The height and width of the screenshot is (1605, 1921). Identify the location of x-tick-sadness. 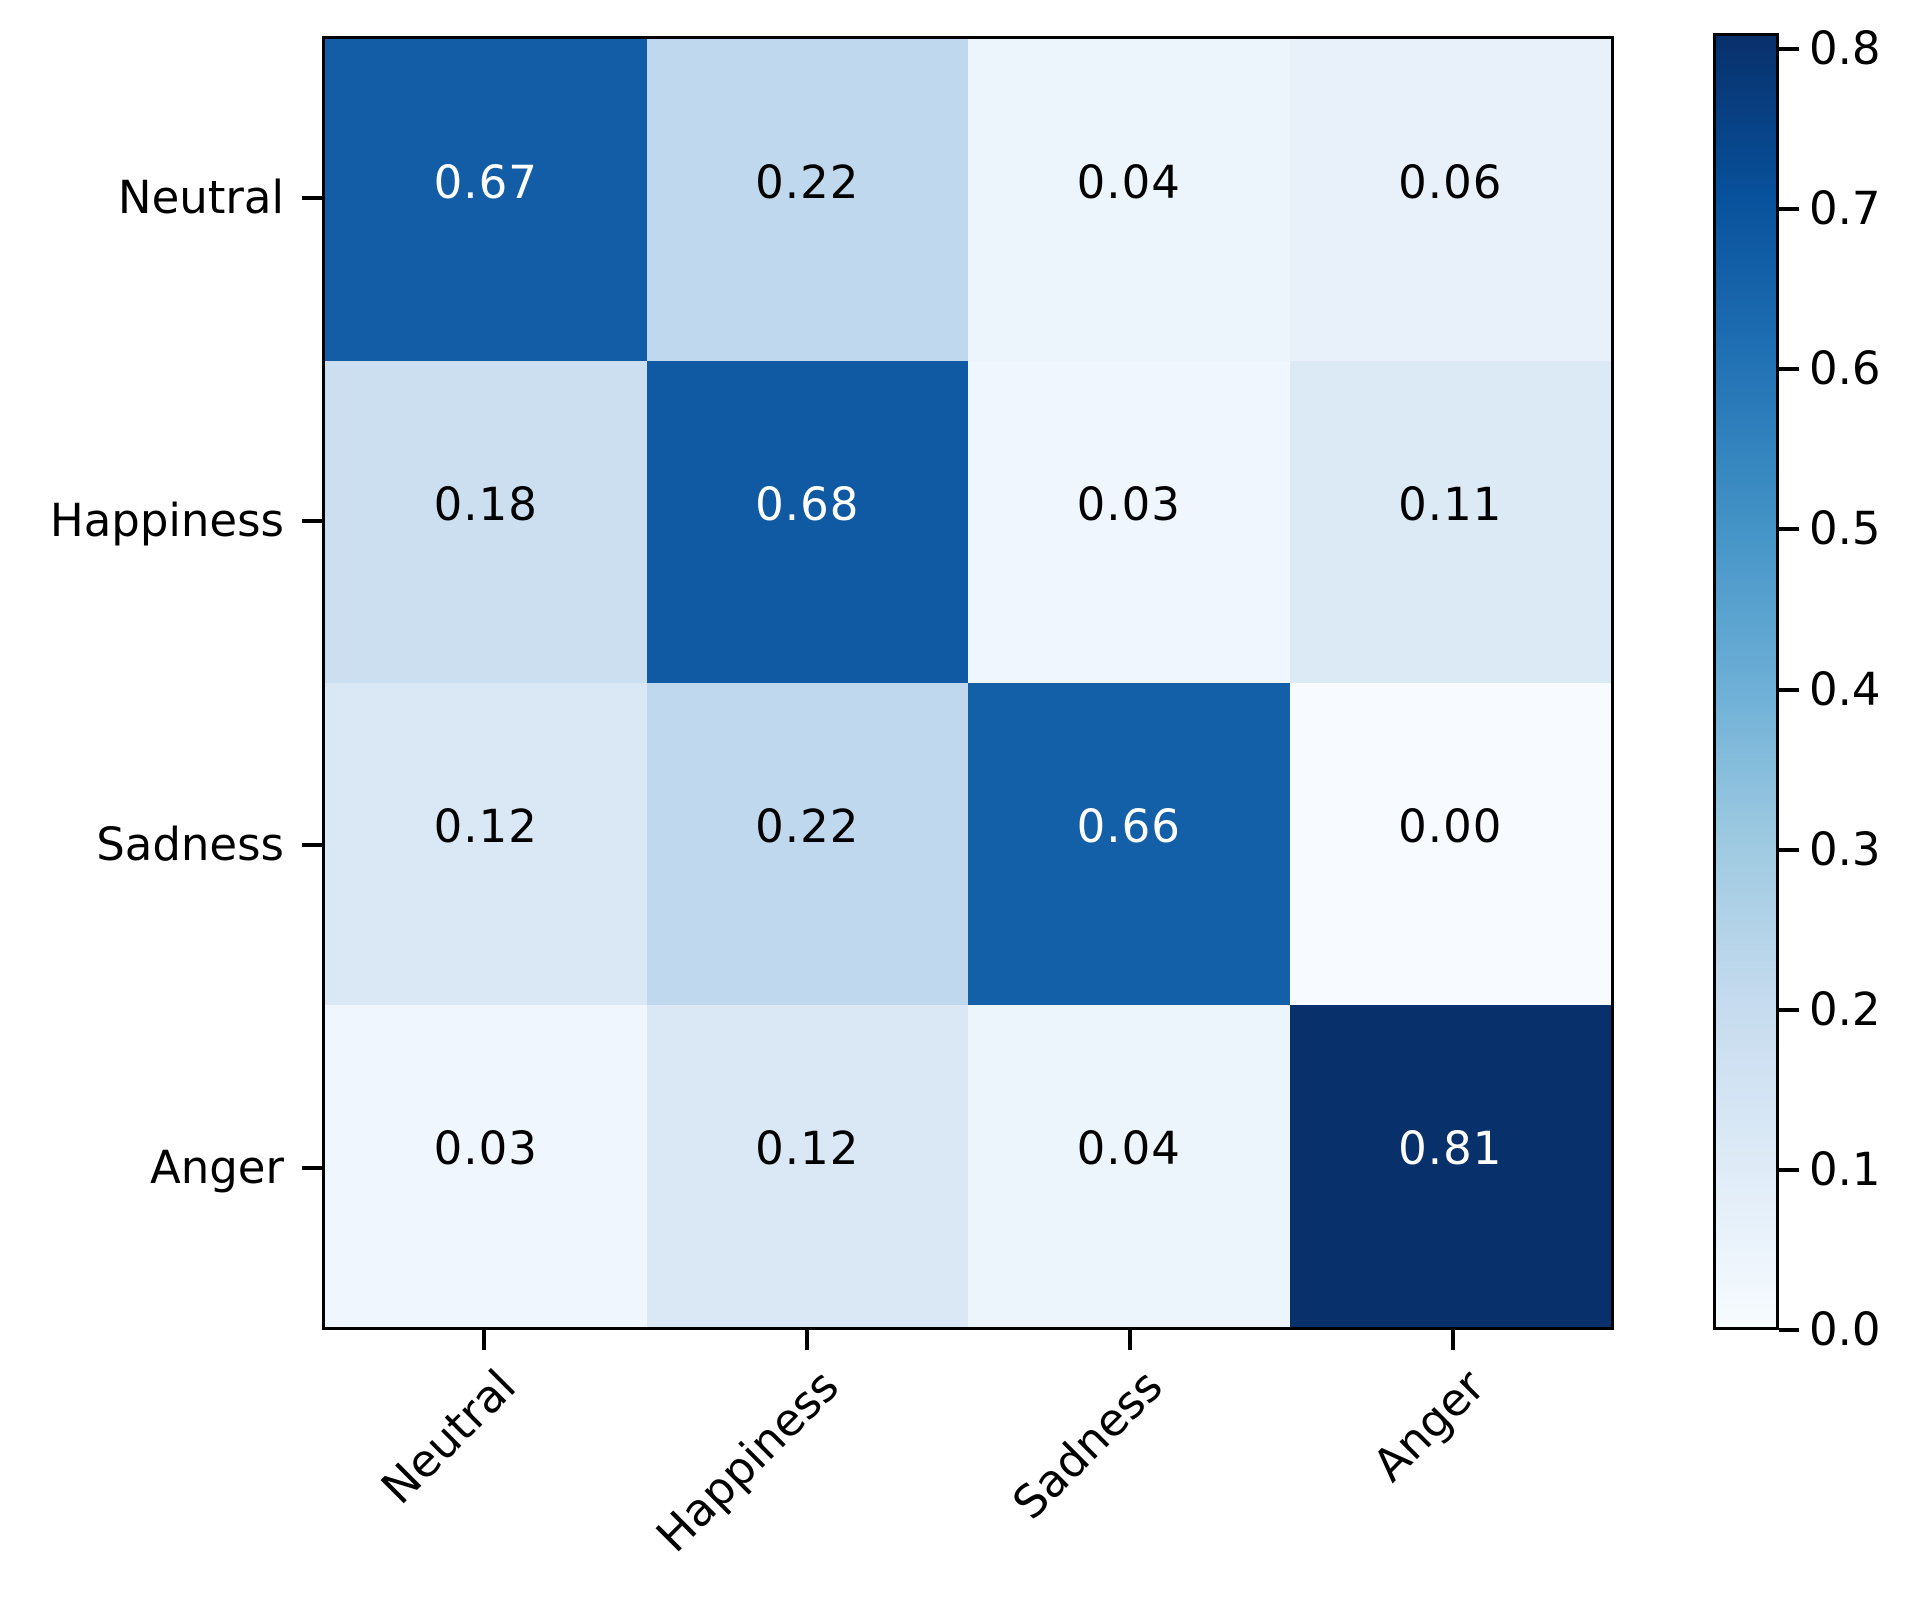
(1129, 1340).